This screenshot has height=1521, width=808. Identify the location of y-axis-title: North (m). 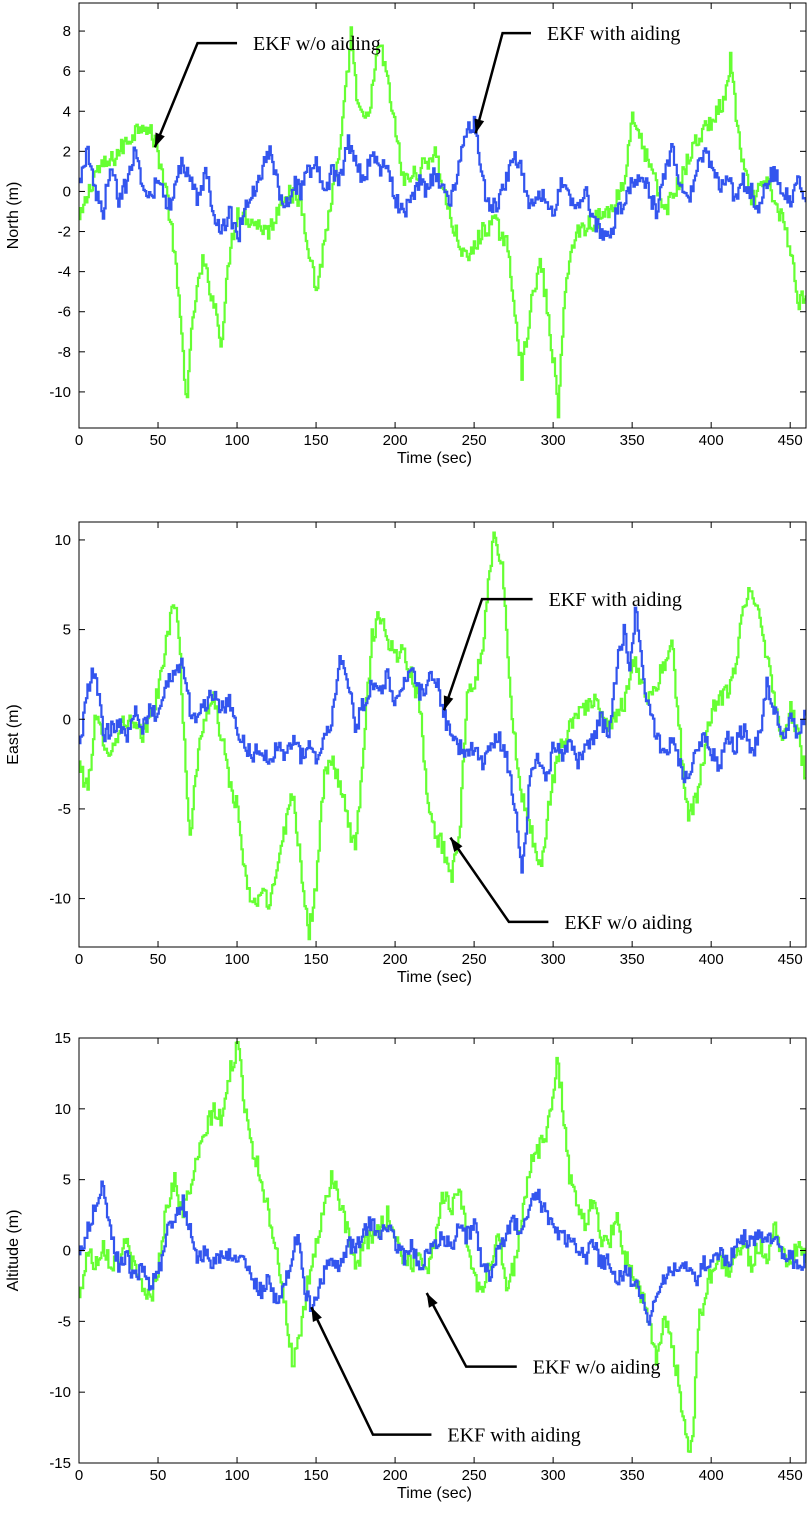
(13, 216).